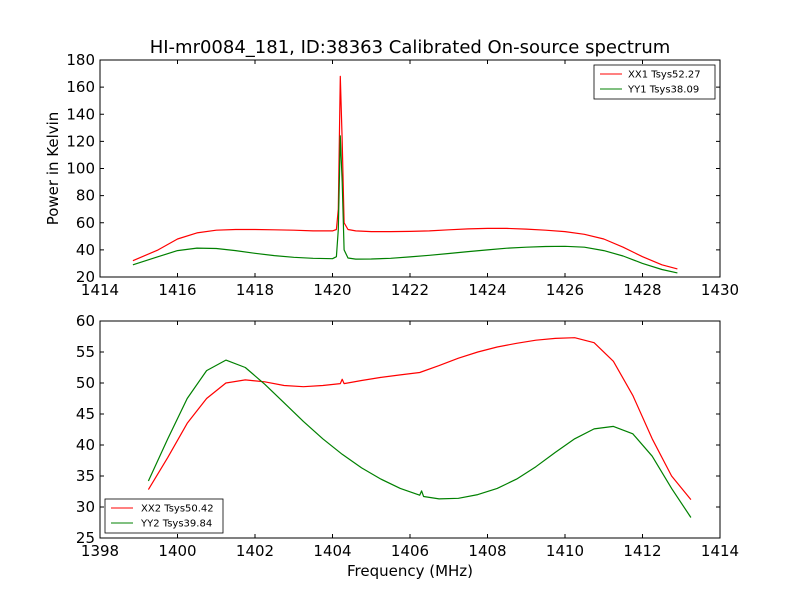 This screenshot has width=800, height=600. What do you see at coordinates (410, 290) in the screenshot?
I see `x-tick-label: 1422` at bounding box center [410, 290].